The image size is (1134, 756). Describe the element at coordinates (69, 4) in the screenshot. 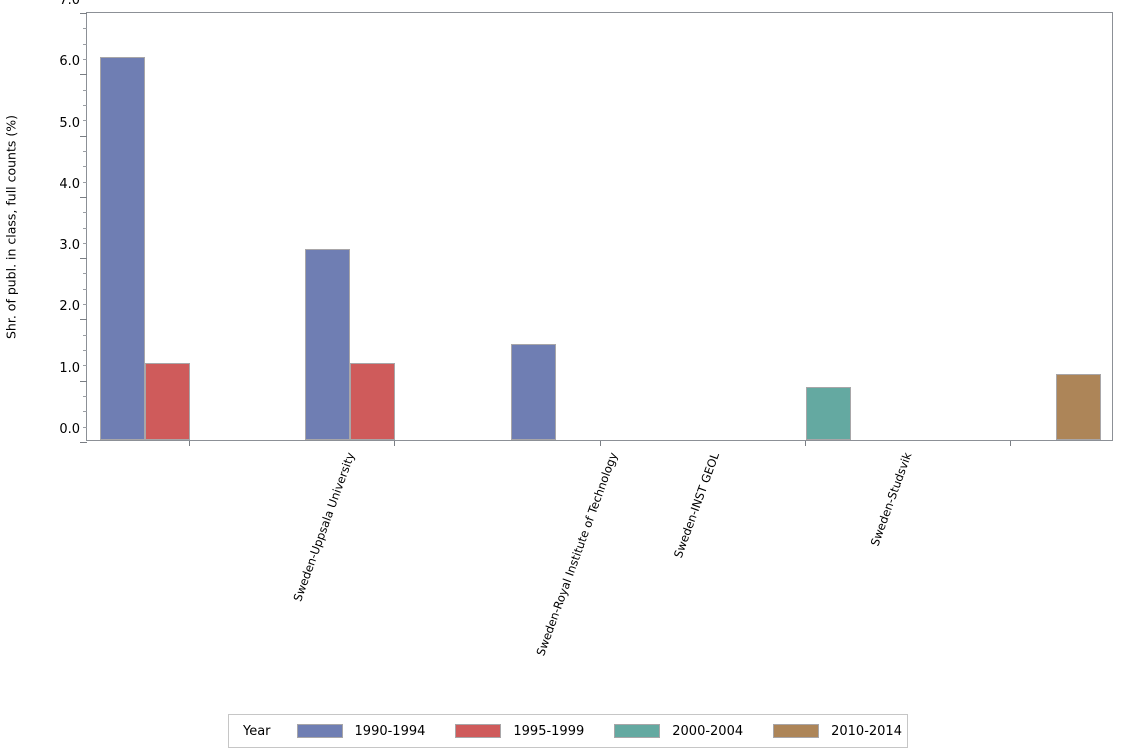

I see `y-tick-label: 7.0` at that location.